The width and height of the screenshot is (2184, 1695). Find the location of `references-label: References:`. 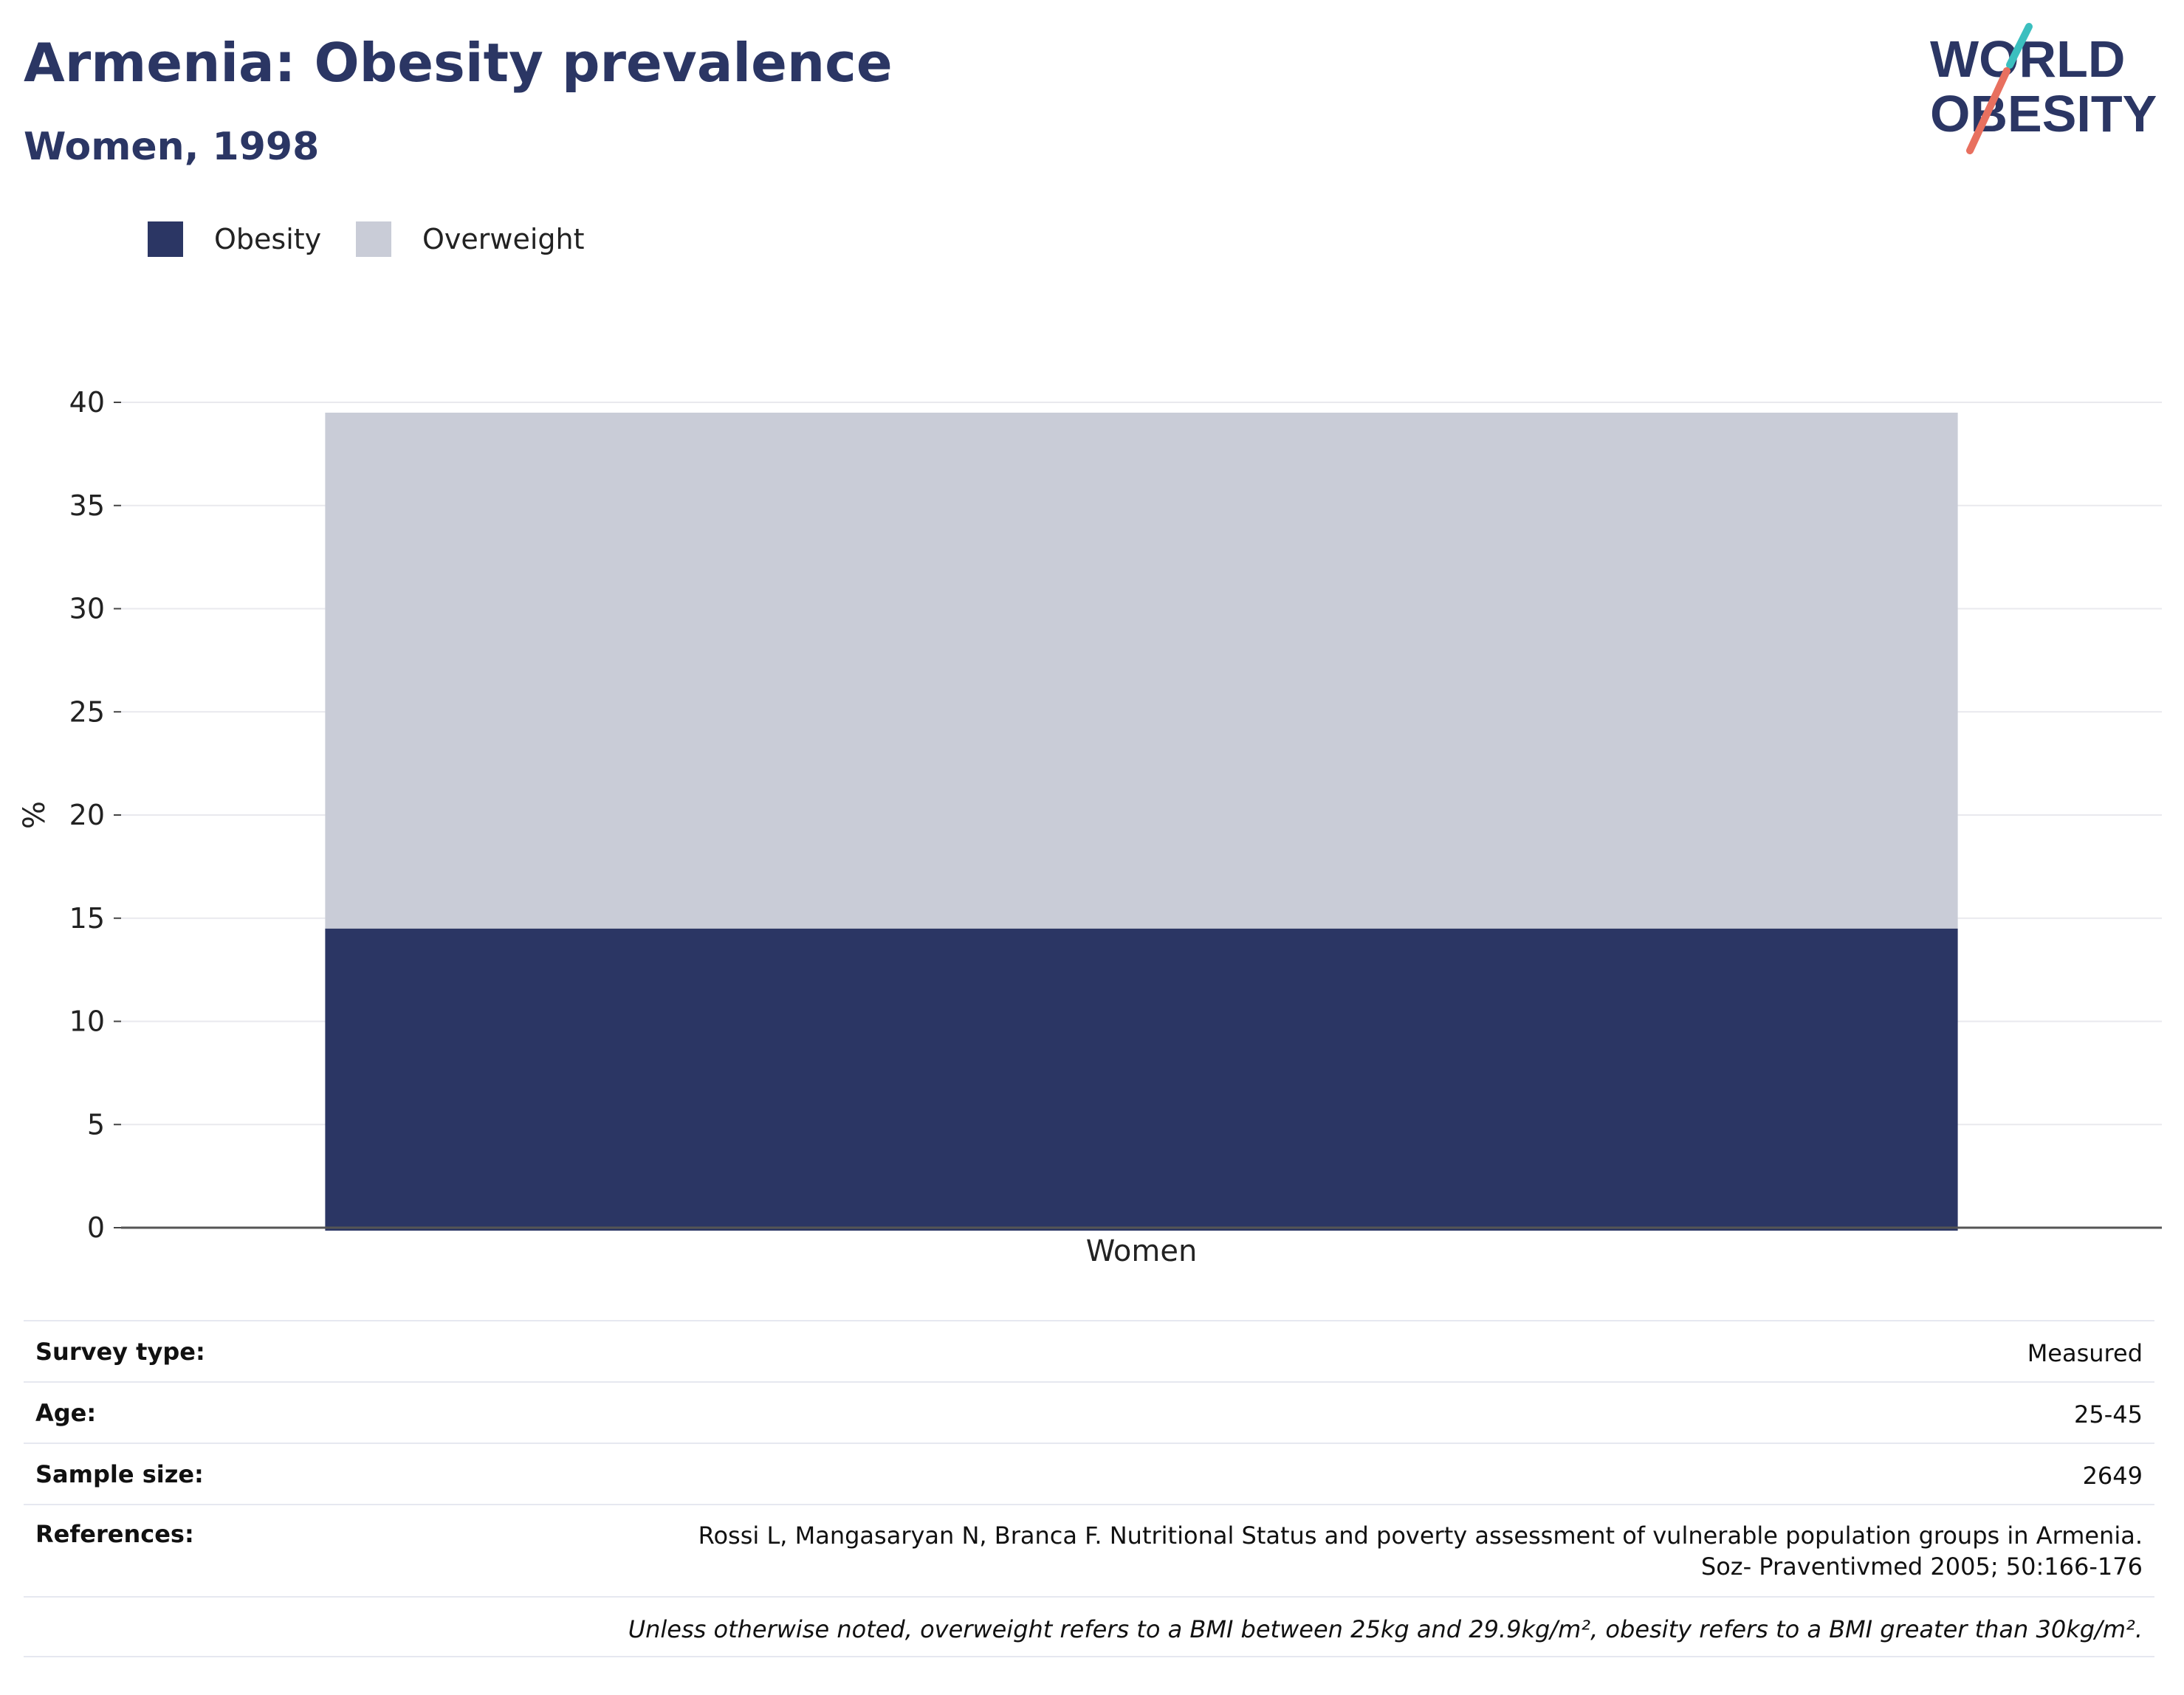

references-label: References: is located at coordinates (114, 1534).